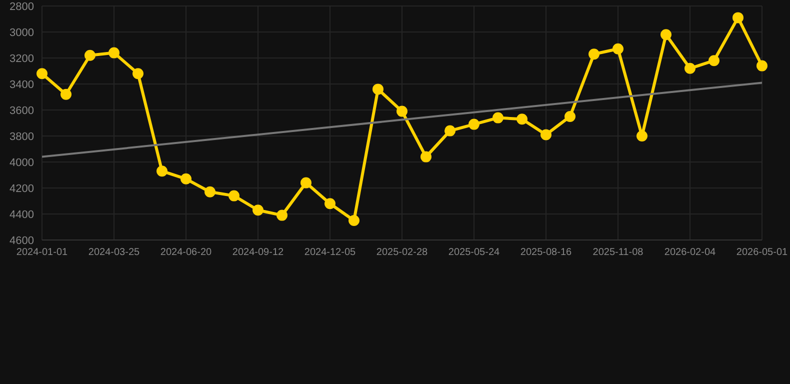 Image resolution: width=790 pixels, height=384 pixels. What do you see at coordinates (22, 32) in the screenshot?
I see `y-tick-label: 3000` at bounding box center [22, 32].